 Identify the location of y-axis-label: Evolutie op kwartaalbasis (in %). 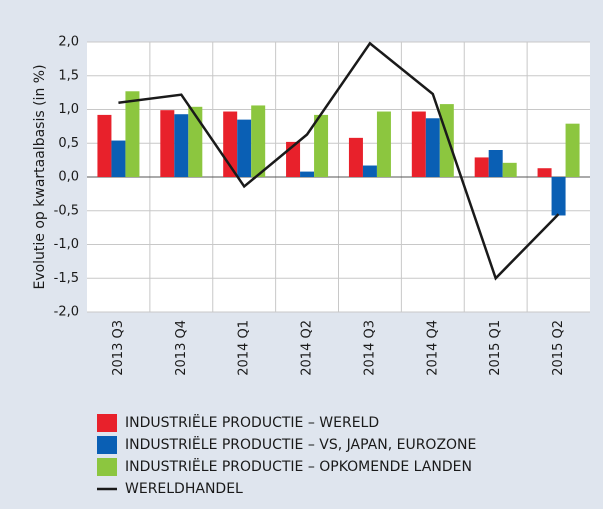
(40, 176).